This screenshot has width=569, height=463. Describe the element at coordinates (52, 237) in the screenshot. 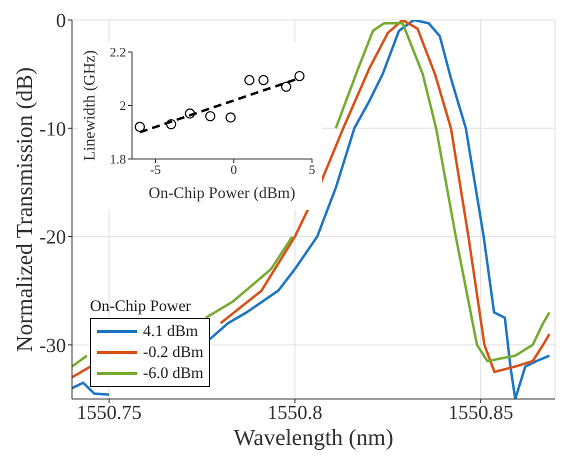

I see `y-tick-label: -20` at that location.